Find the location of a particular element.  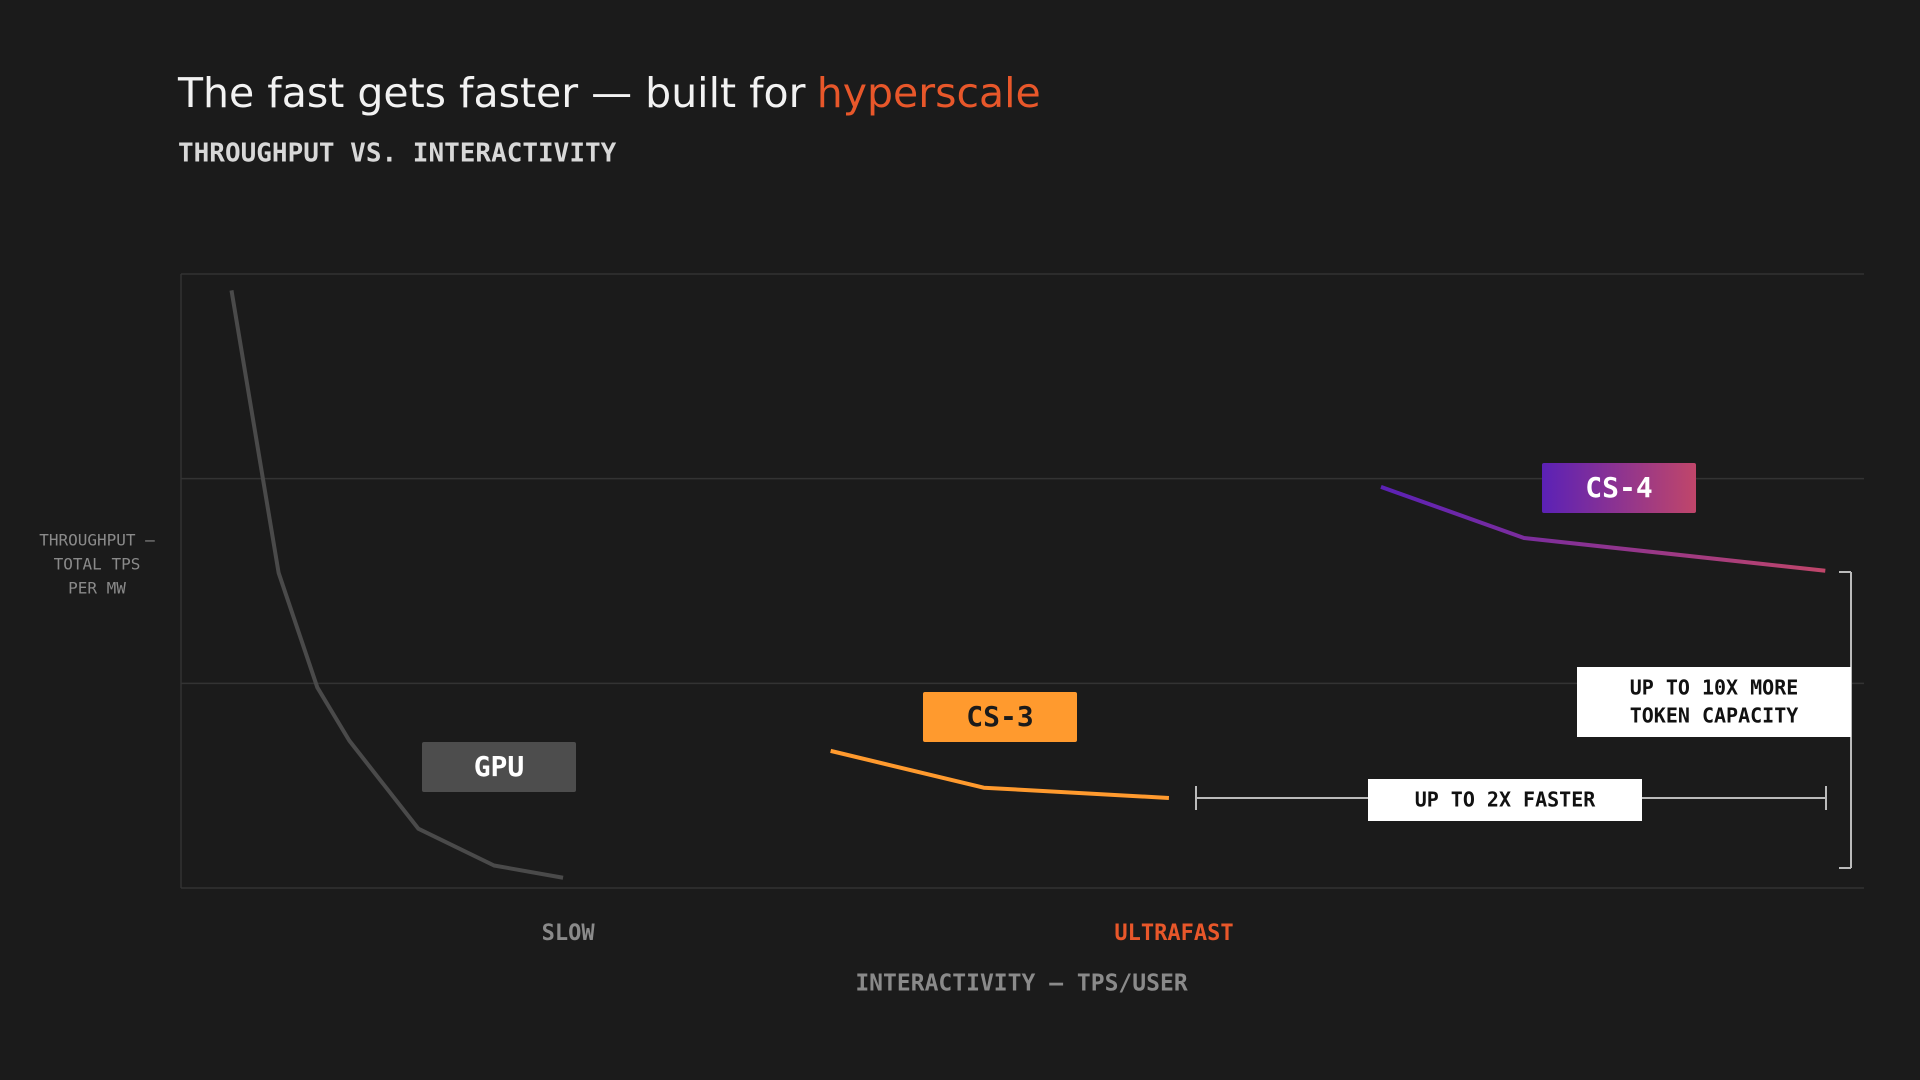

title-text: The fast gets faster — built for is located at coordinates (491, 93).